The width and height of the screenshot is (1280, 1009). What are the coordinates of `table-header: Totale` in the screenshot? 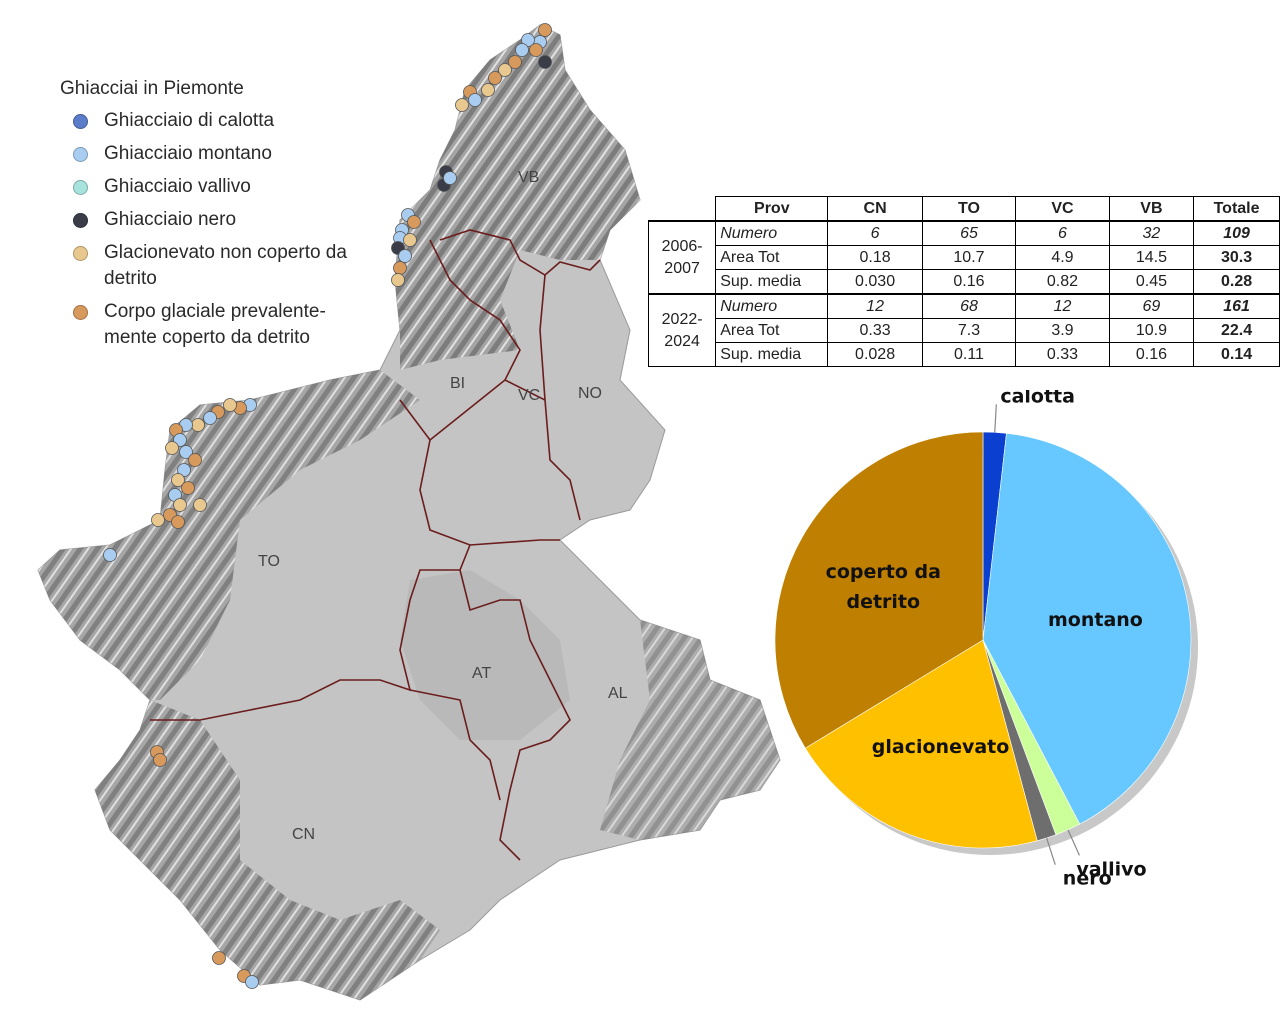 It's located at (1236, 209).